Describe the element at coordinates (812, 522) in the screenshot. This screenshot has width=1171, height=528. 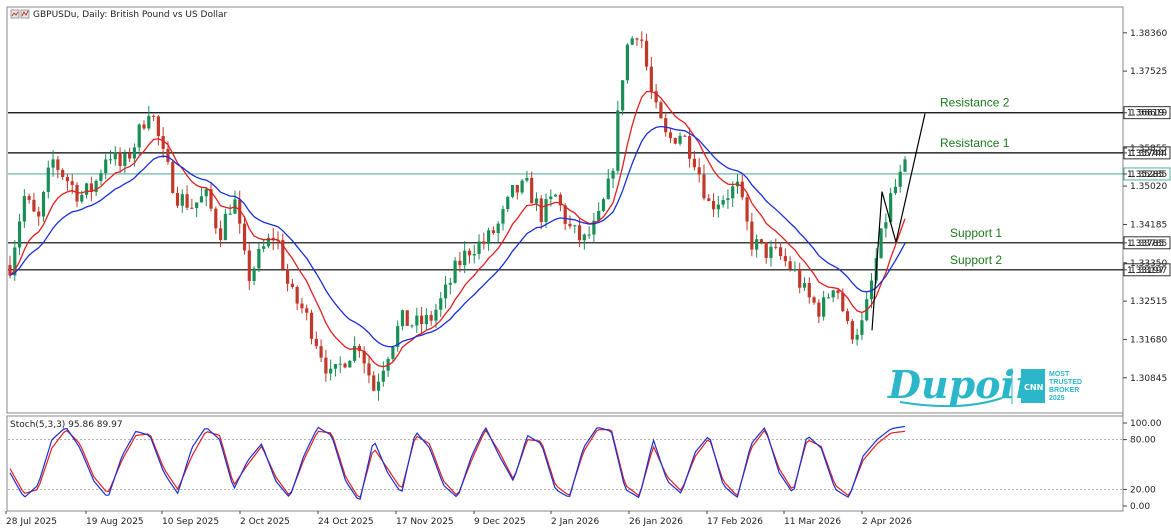
I see `x-tick-label: 11 Mar 2026` at that location.